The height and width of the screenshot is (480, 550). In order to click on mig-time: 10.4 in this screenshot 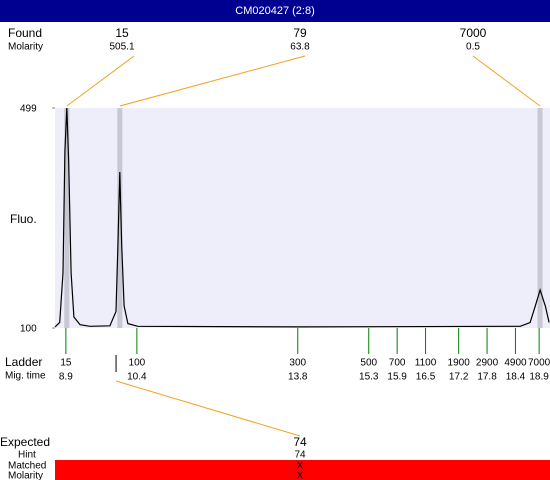, I will do `click(137, 377)`.